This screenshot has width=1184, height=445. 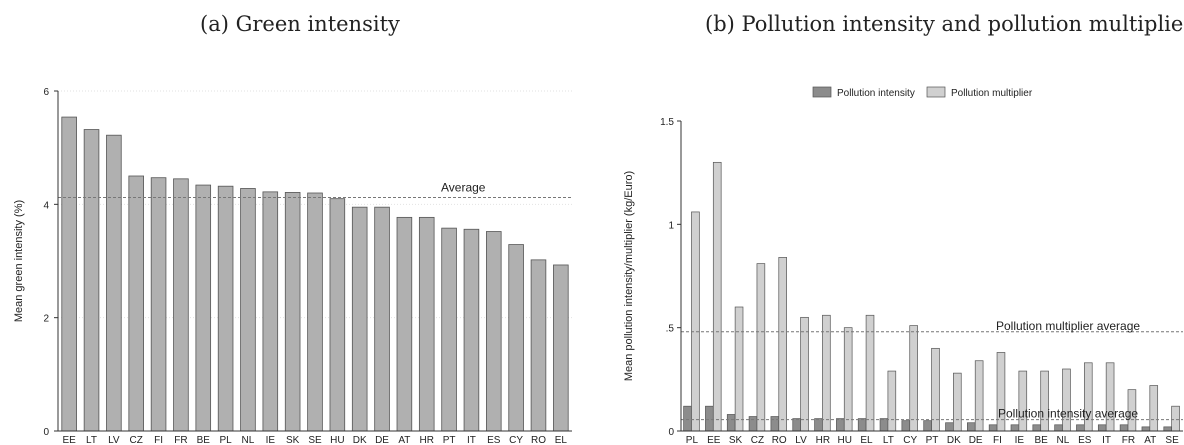 What do you see at coordinates (1168, 429) in the screenshot?
I see `intensity-bar-se` at bounding box center [1168, 429].